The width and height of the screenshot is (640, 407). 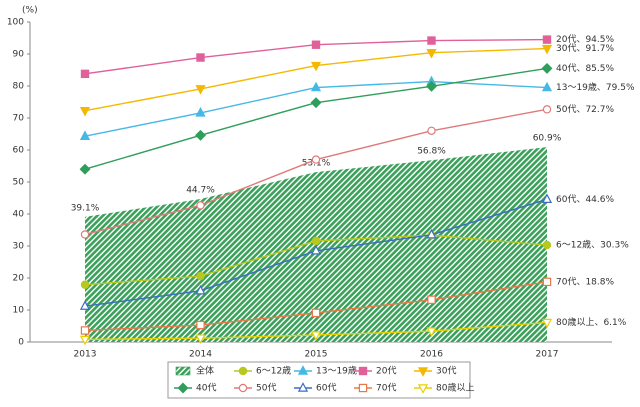 What do you see at coordinates (206, 388) in the screenshot?
I see `legend-label: 40代` at bounding box center [206, 388].